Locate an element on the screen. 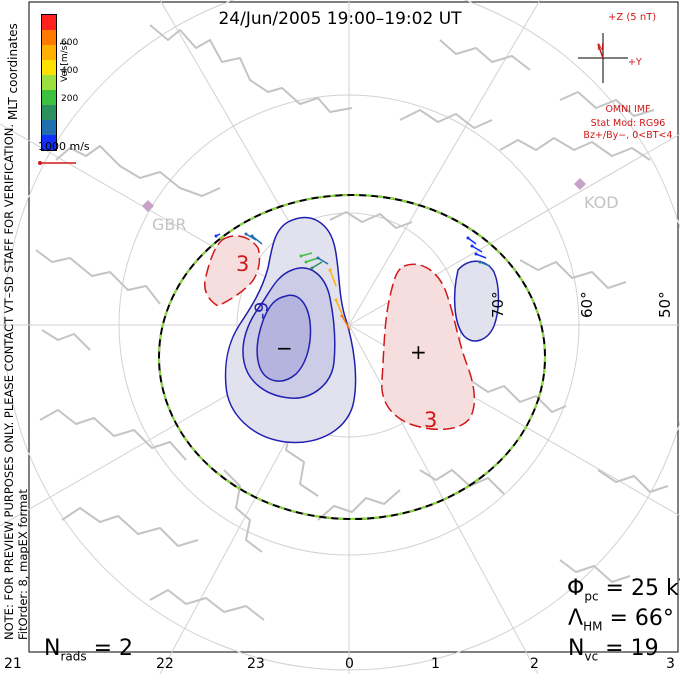  imf-z-label: +Z (5 nT) is located at coordinates (632, 17).